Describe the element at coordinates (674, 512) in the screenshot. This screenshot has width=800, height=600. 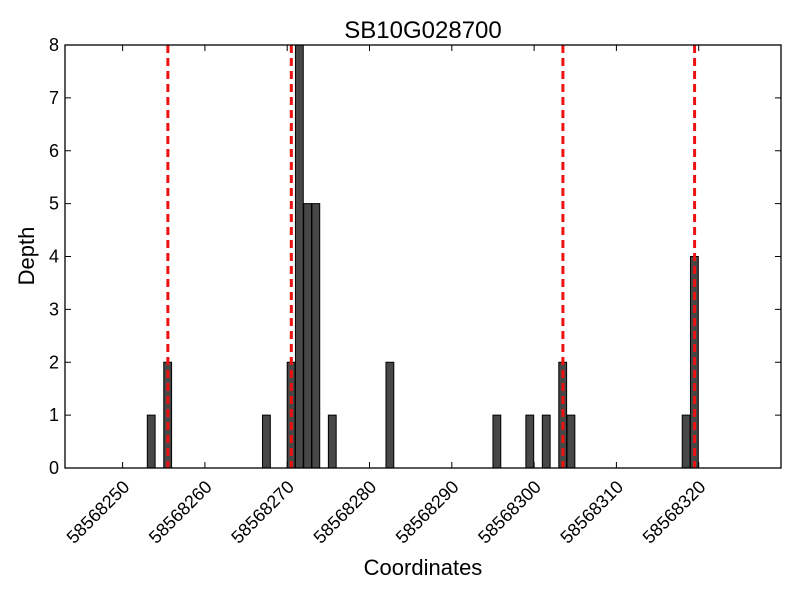
I see `x-tick-label: 58568320` at that location.